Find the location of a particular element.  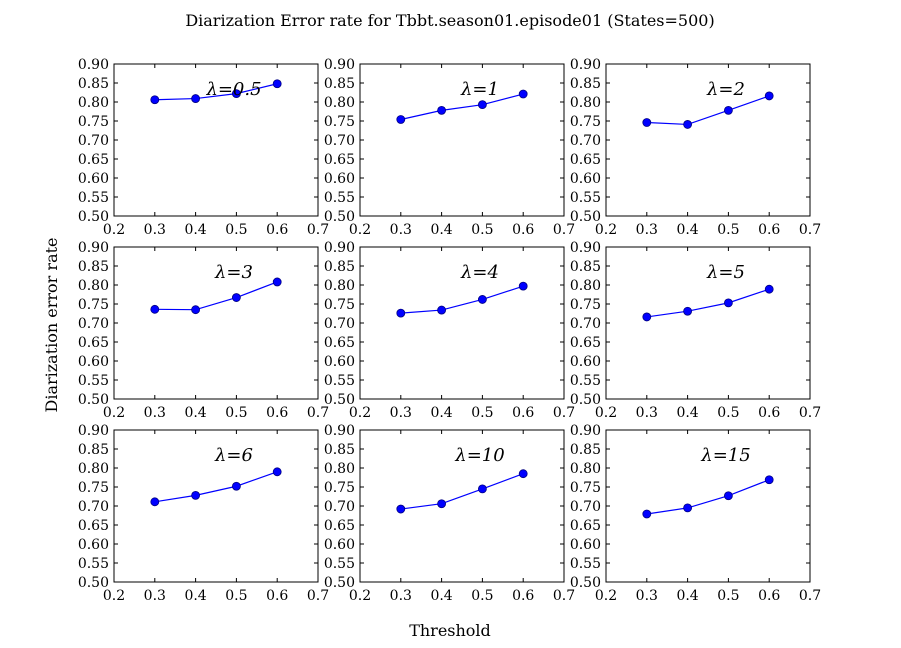

lambda-annotation: λ=4 is located at coordinates (479, 272).